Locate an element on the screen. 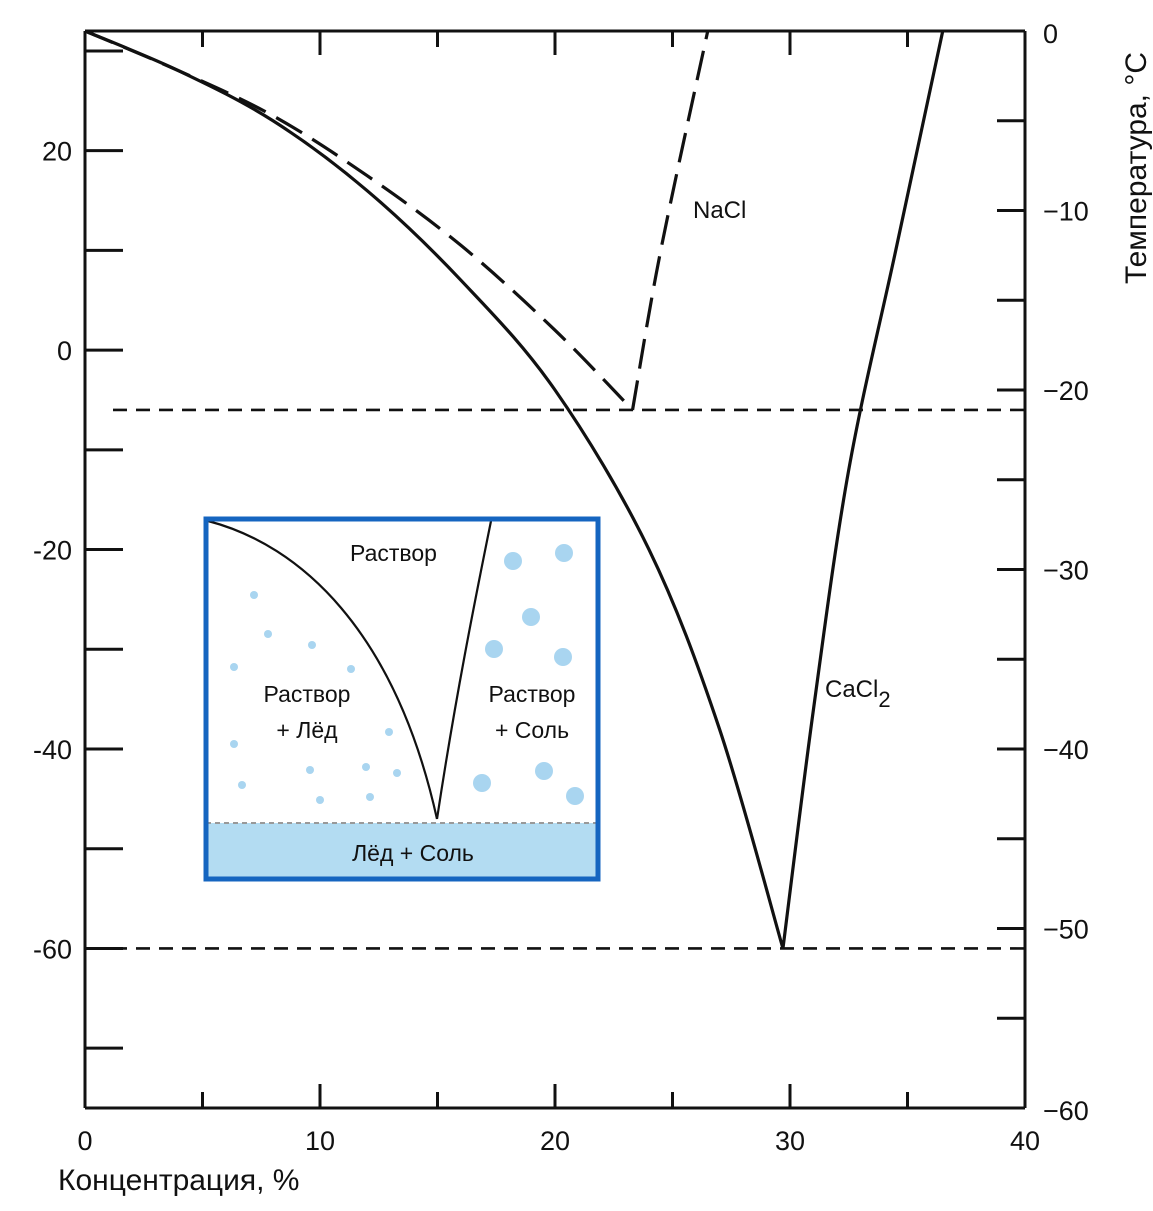  inset-left-curve is located at coordinates (323, 669).